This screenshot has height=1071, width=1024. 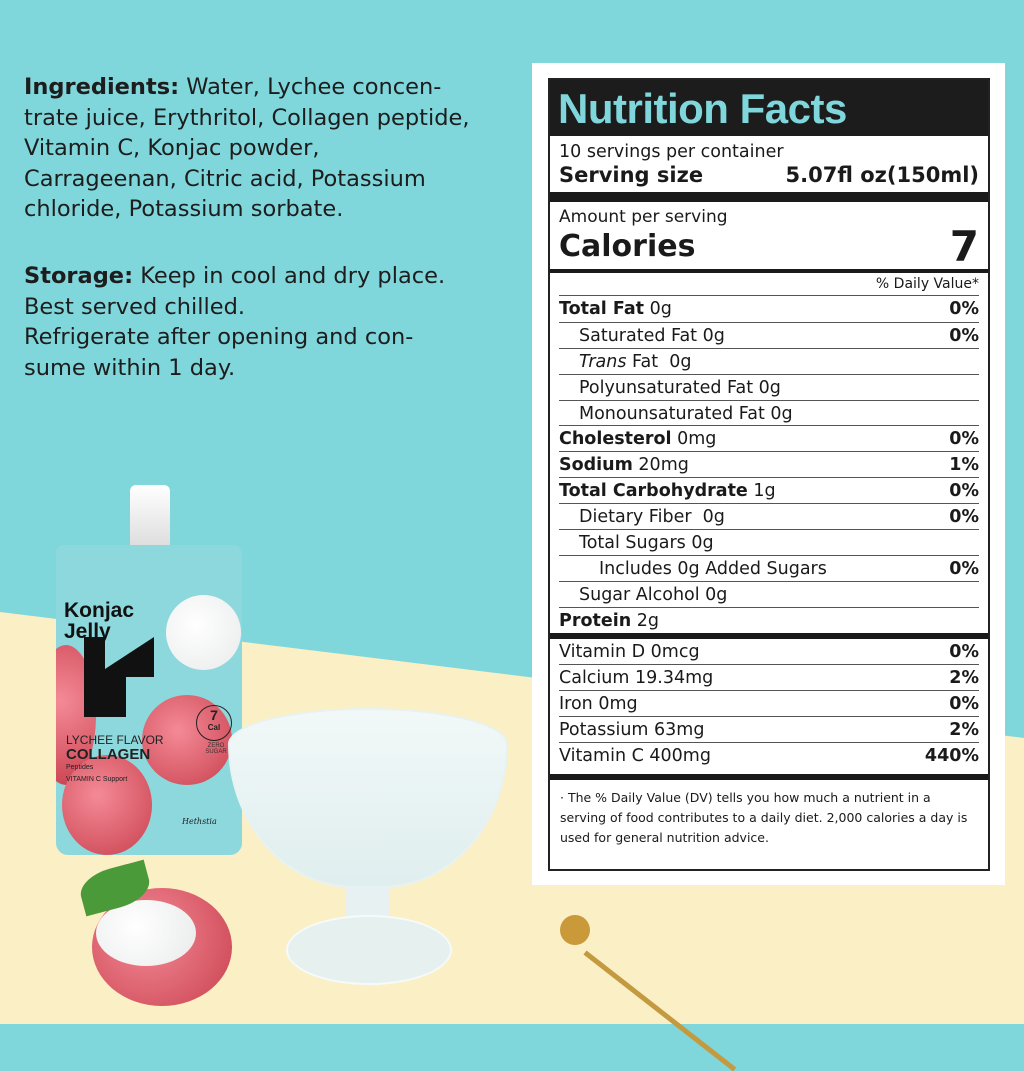 What do you see at coordinates (79, 276) in the screenshot?
I see `storage-label: Storage:` at bounding box center [79, 276].